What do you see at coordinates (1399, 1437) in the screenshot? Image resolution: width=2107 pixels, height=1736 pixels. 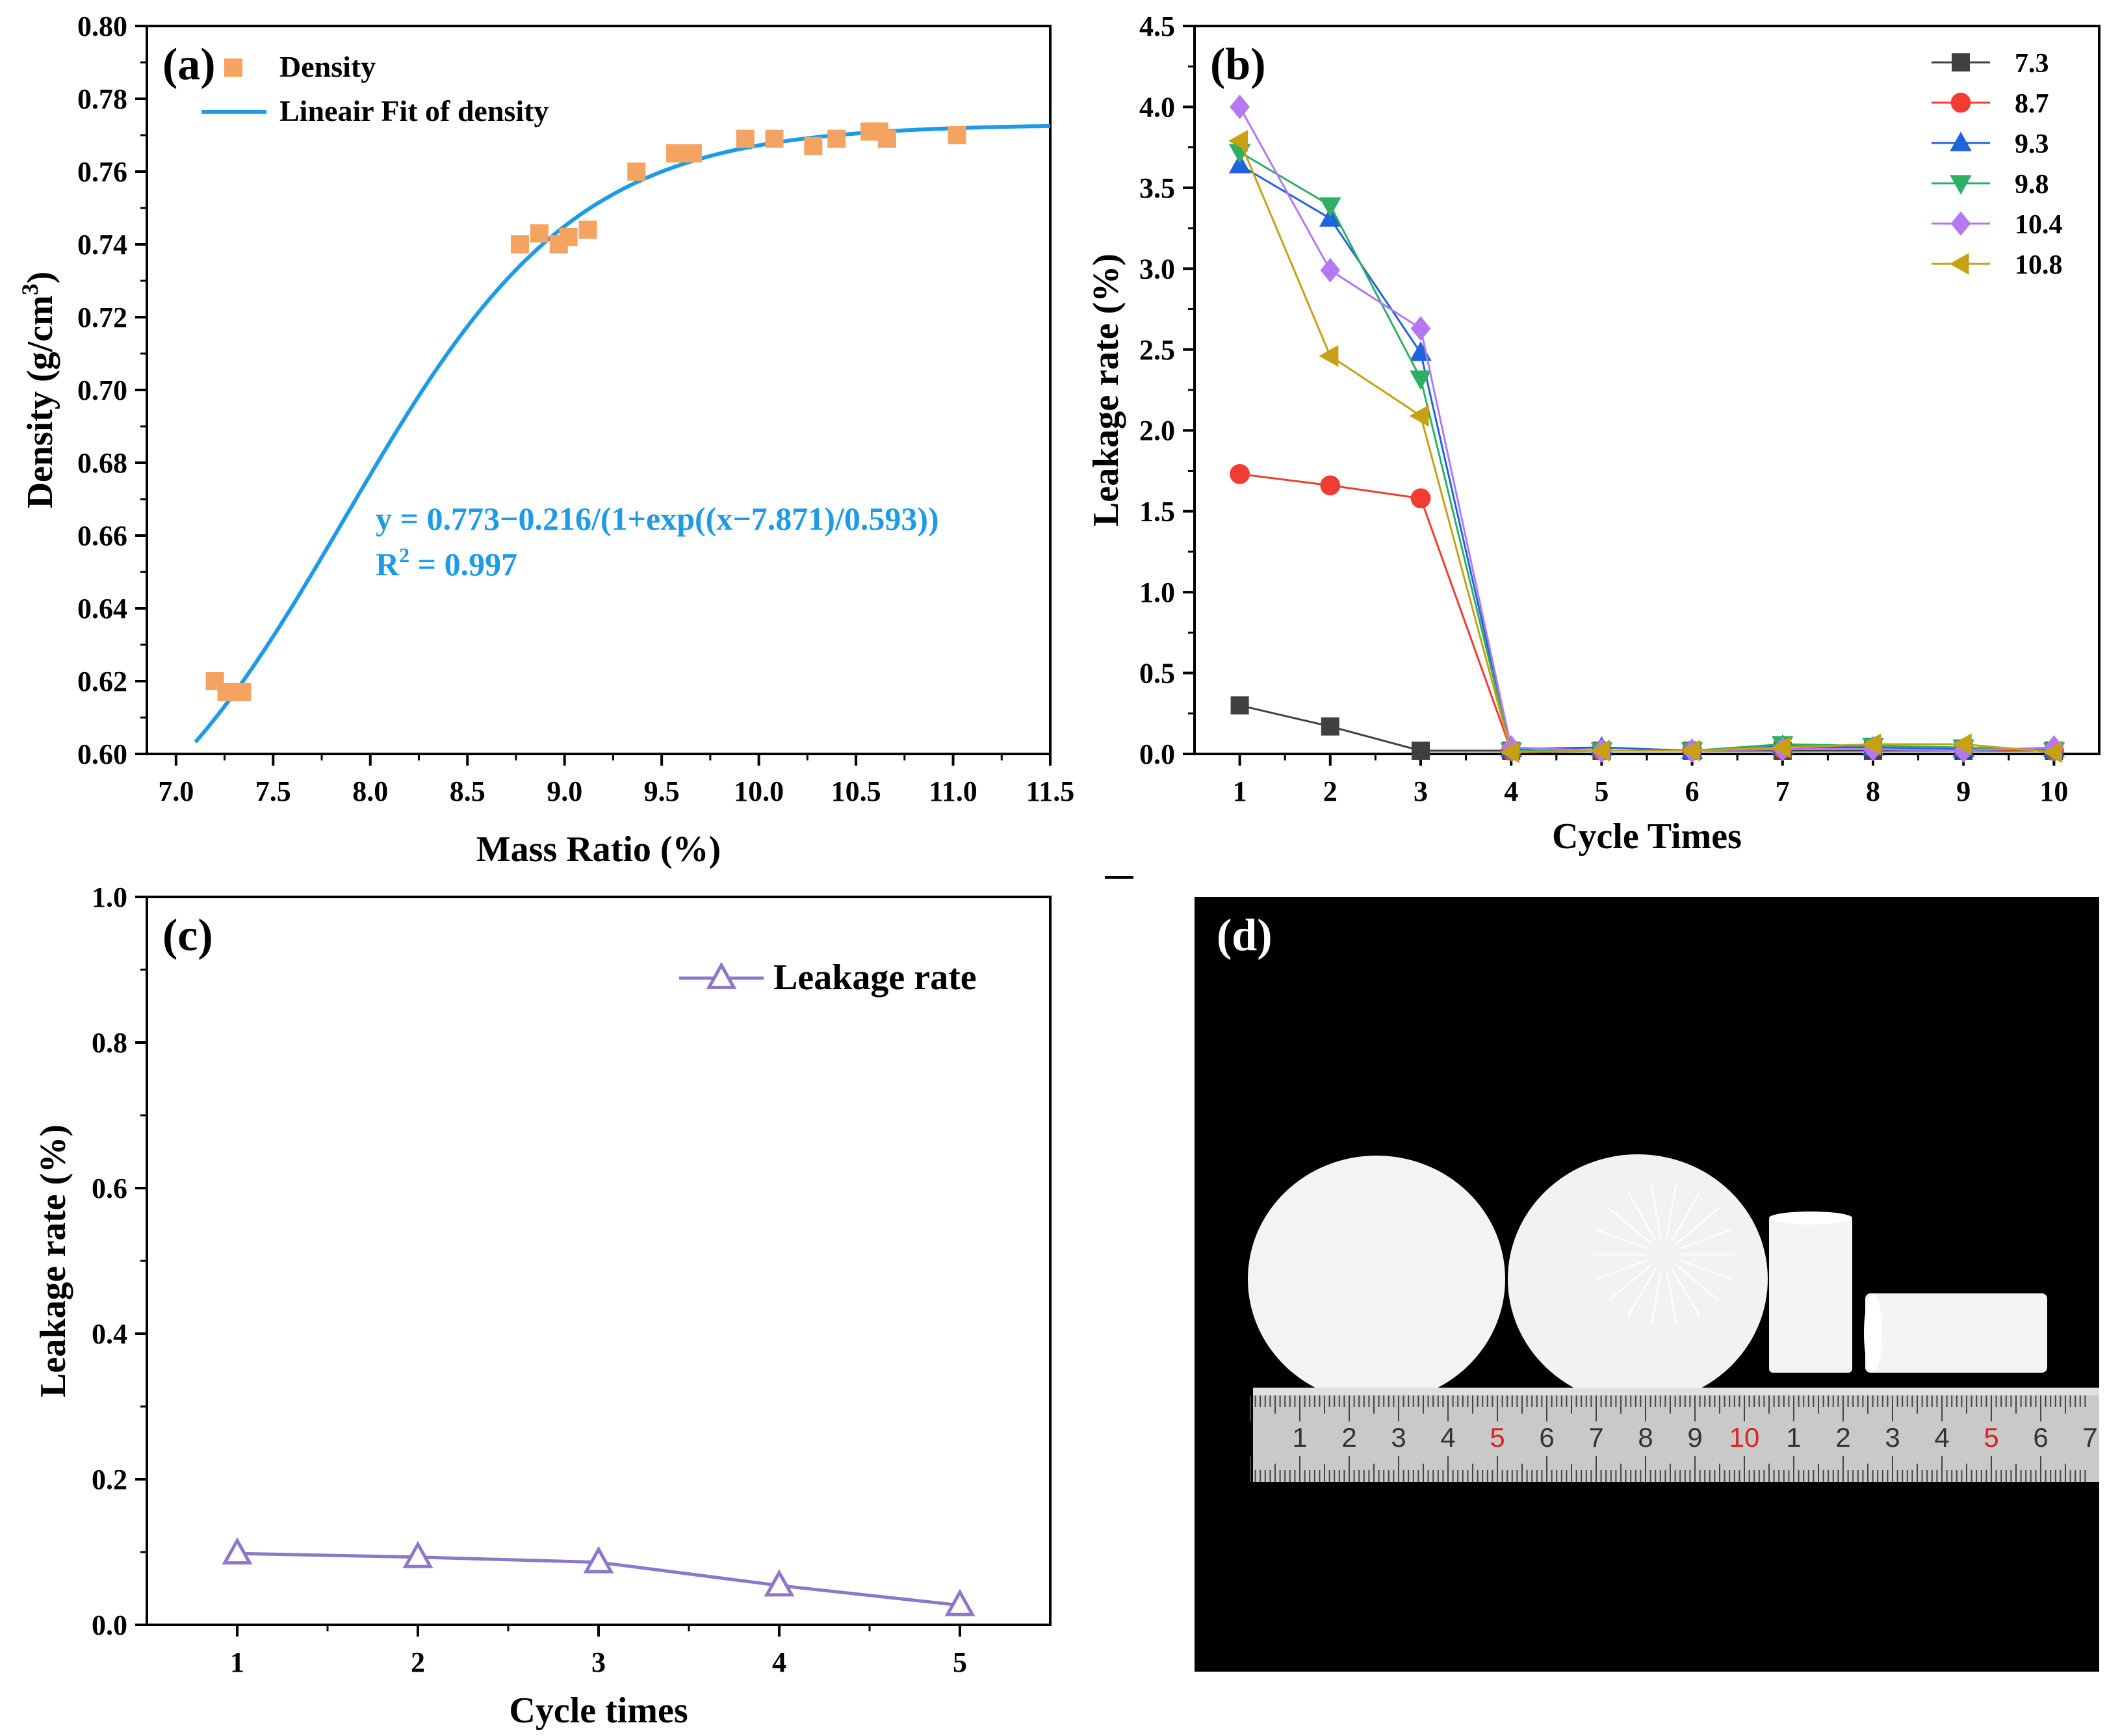 I see `ruler-number: 3` at bounding box center [1399, 1437].